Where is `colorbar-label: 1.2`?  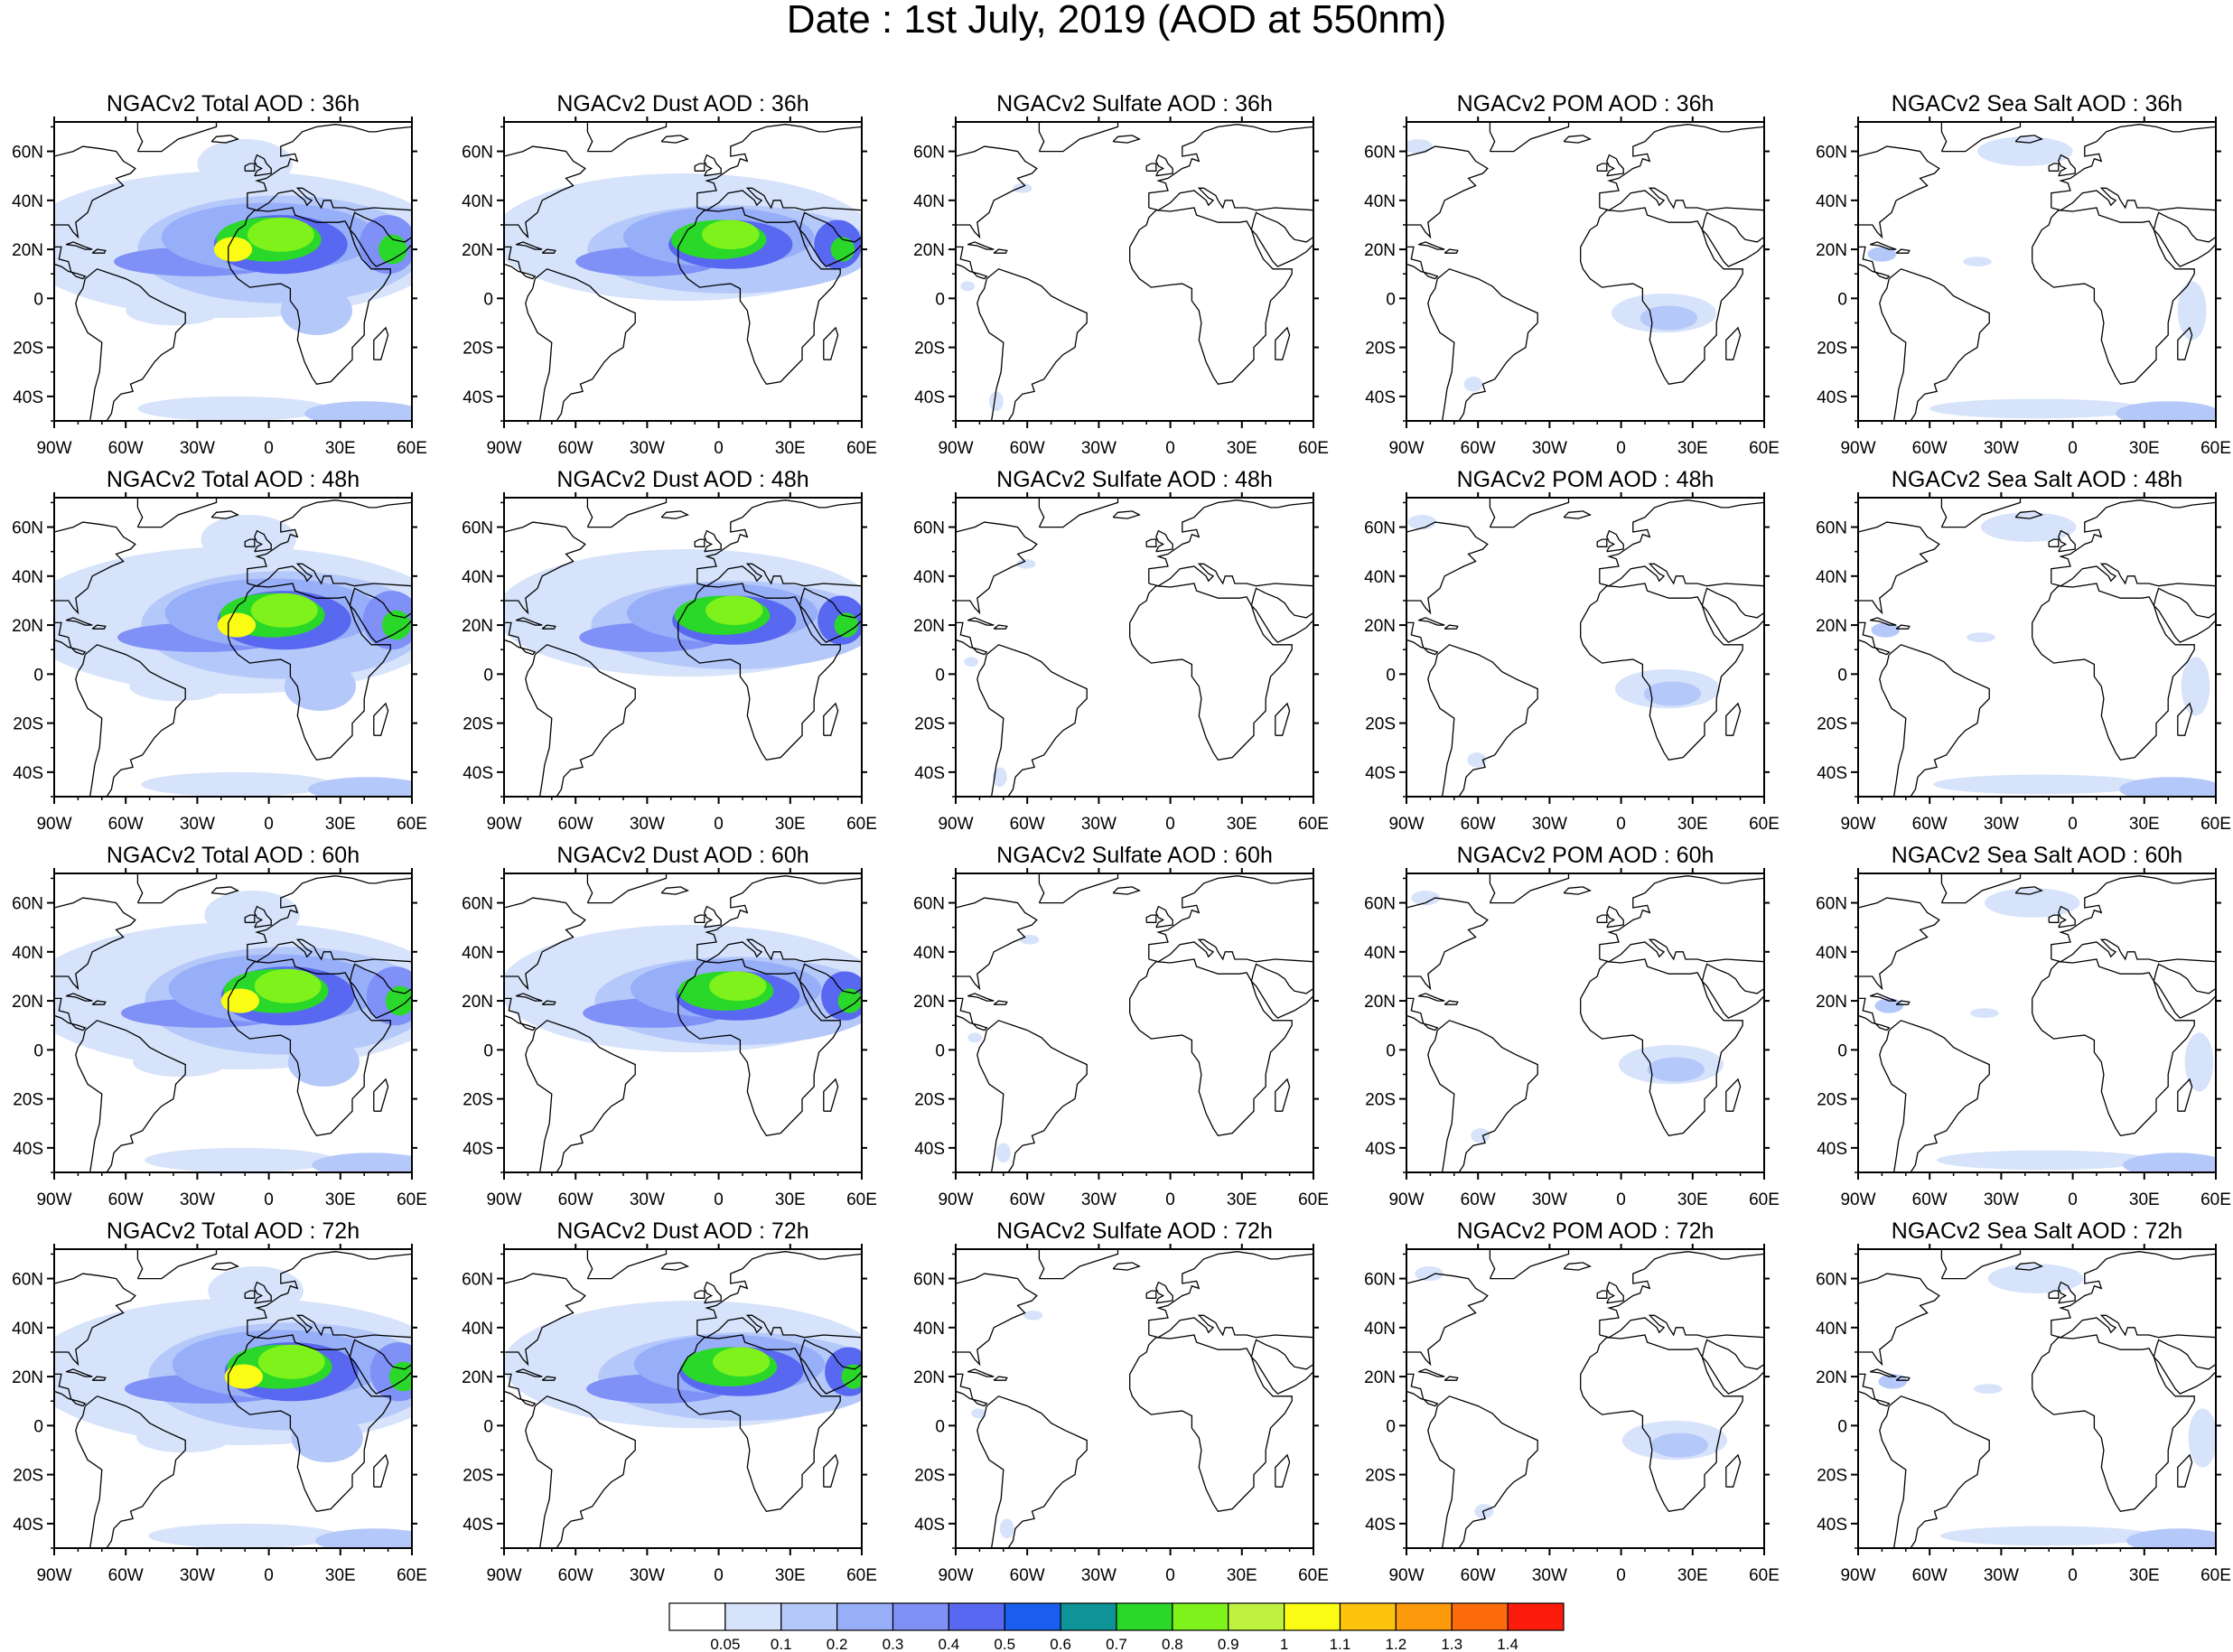 colorbar-label: 1.2 is located at coordinates (1396, 1644).